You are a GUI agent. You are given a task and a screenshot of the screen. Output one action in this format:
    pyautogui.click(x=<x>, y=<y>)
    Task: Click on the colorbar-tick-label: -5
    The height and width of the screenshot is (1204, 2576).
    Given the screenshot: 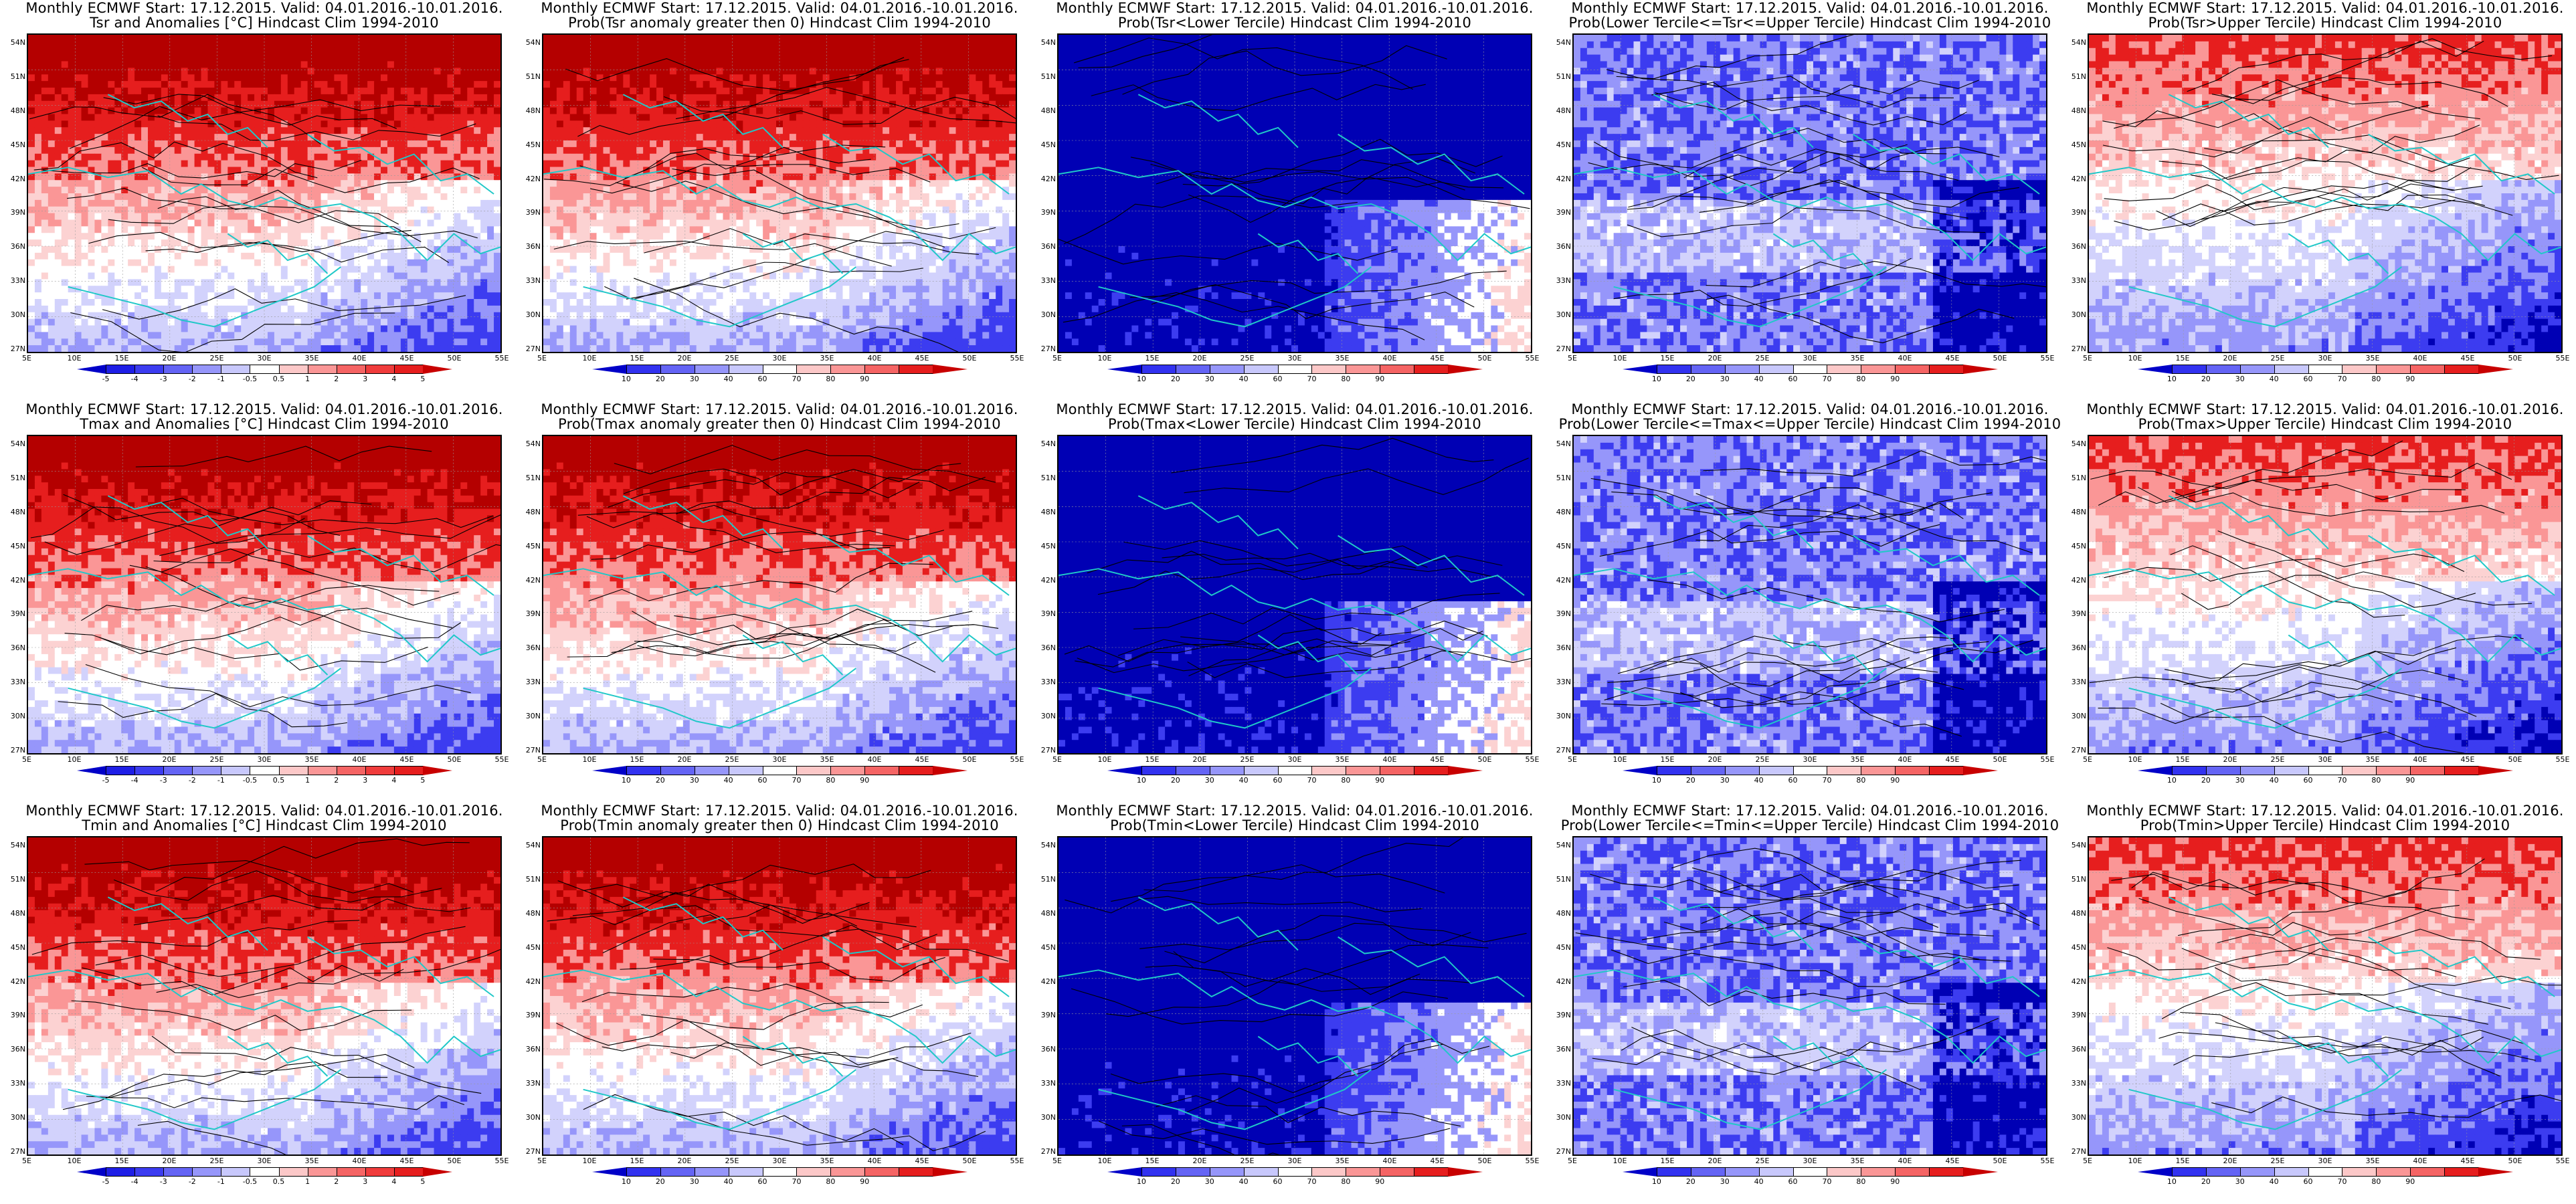 What is the action you would take?
    pyautogui.click(x=105, y=379)
    